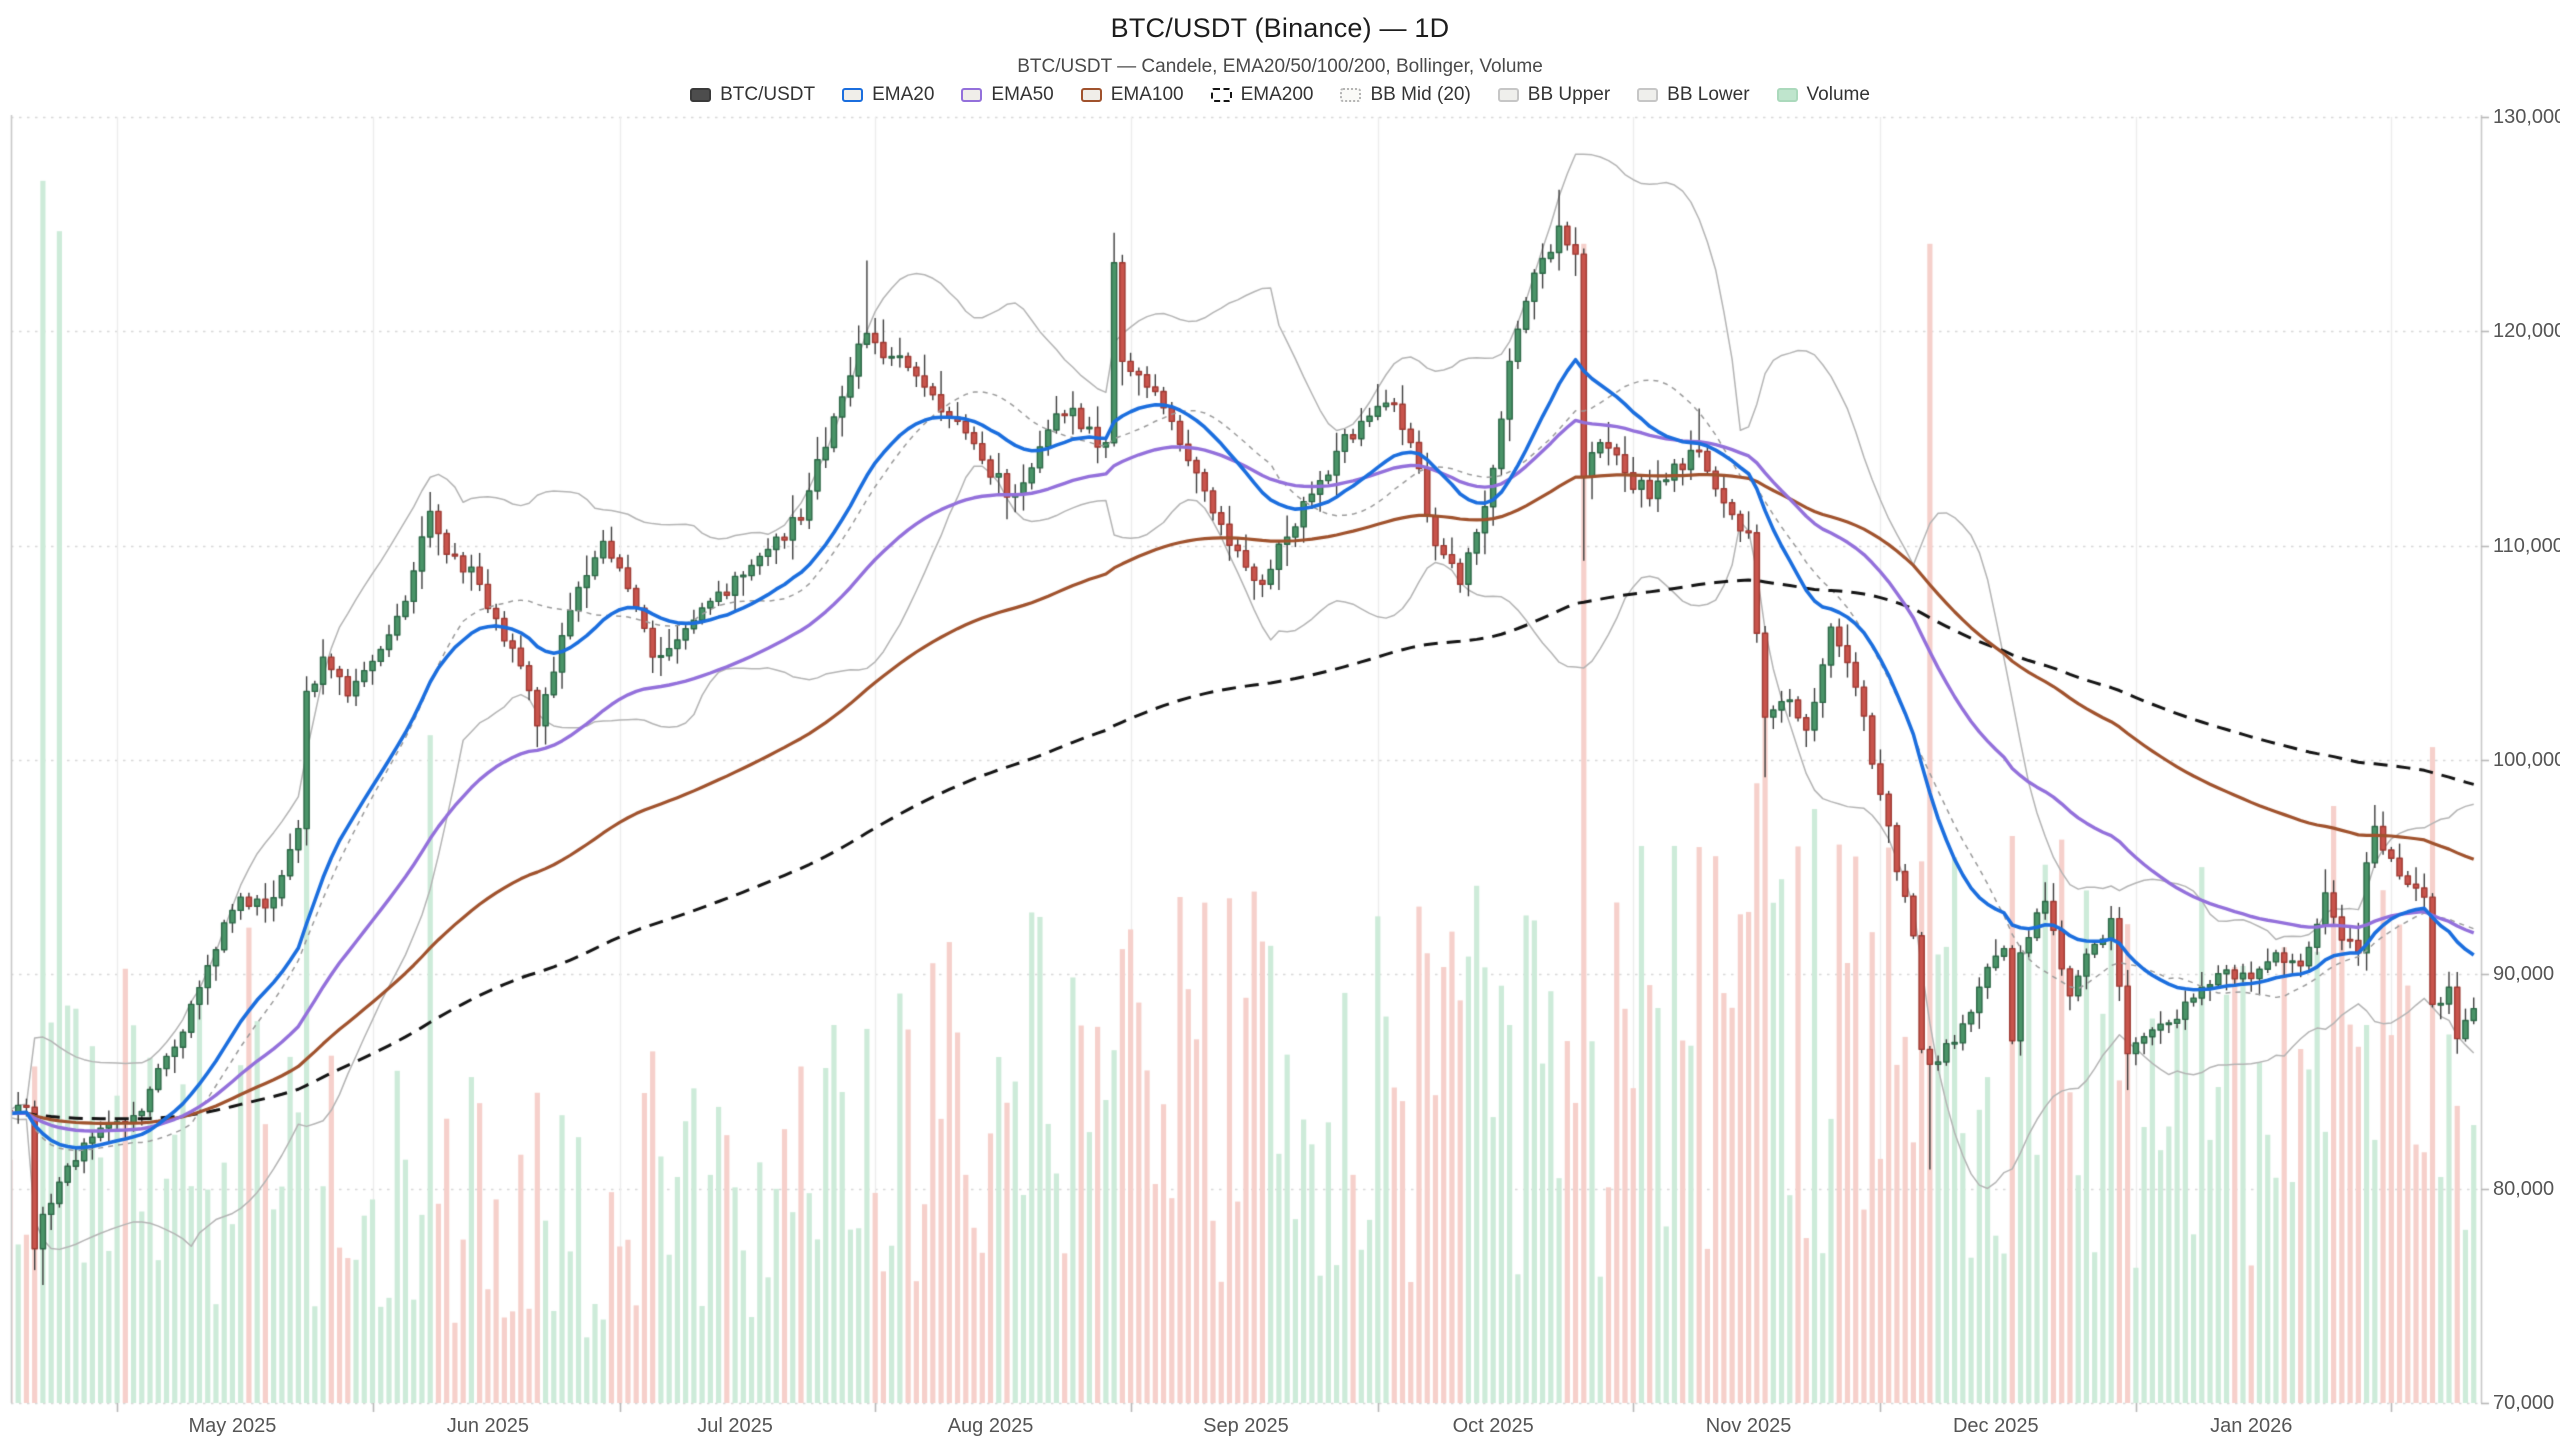  Describe the element at coordinates (1648, 95) in the screenshot. I see `legend-swatch-bb-lower` at that location.